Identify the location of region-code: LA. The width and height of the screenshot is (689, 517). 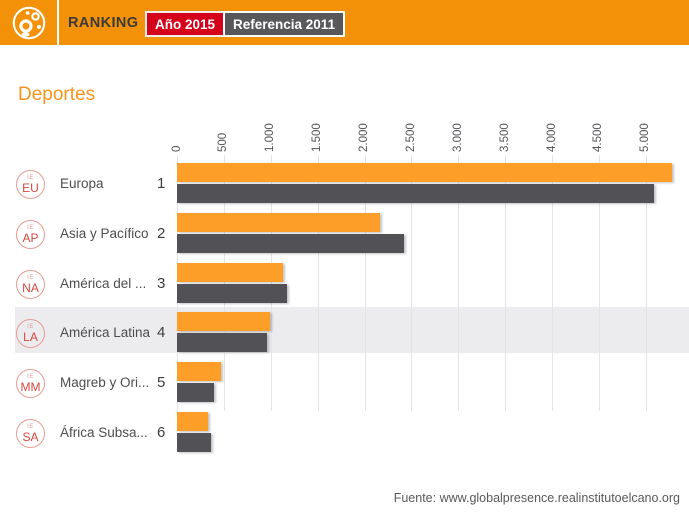
(30, 336).